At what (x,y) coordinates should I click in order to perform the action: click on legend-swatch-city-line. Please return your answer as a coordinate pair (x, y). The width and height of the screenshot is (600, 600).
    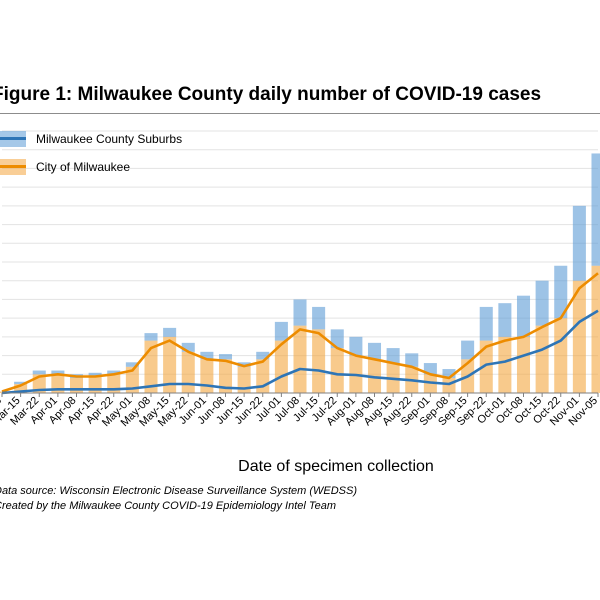
    Looking at the image, I should click on (13, 166).